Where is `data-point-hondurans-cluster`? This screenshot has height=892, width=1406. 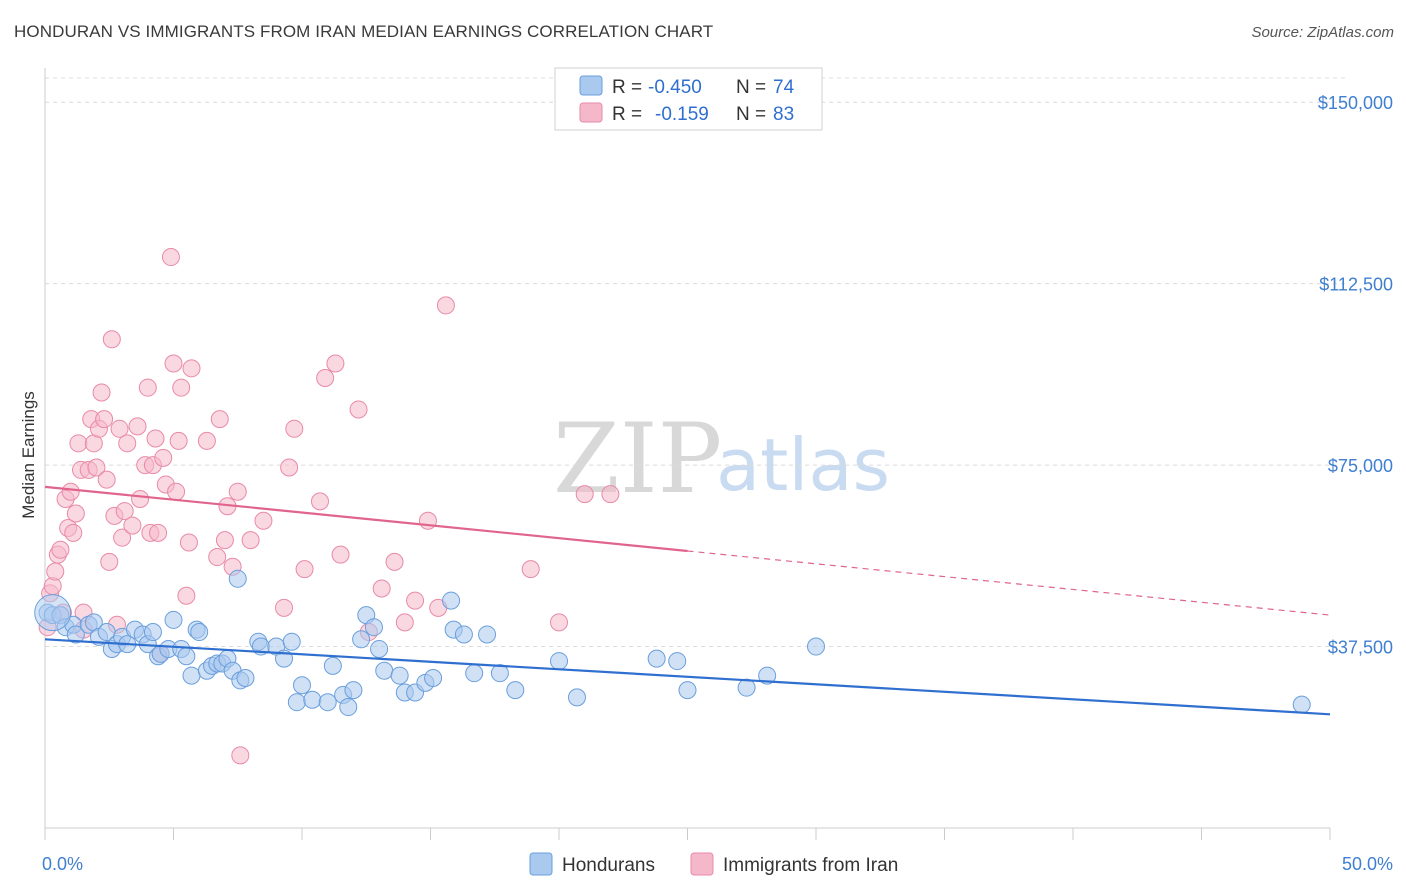
data-point-hondurans-cluster is located at coordinates (53, 613).